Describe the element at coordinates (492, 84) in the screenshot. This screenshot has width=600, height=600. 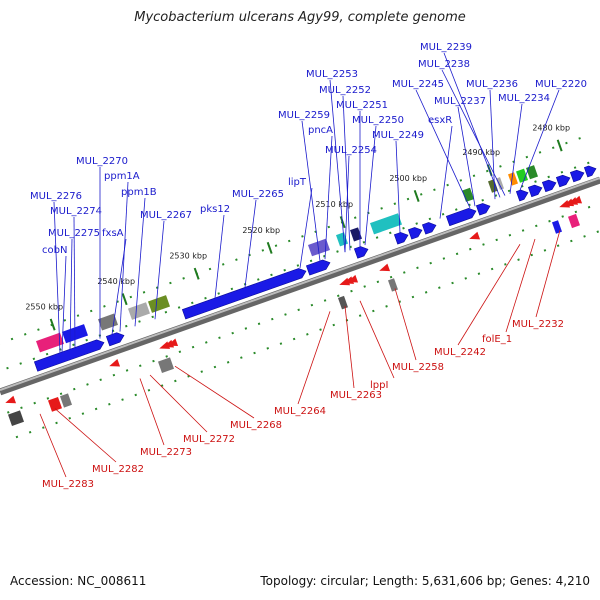
I see `plus-gene-label: MUL_2236` at that location.